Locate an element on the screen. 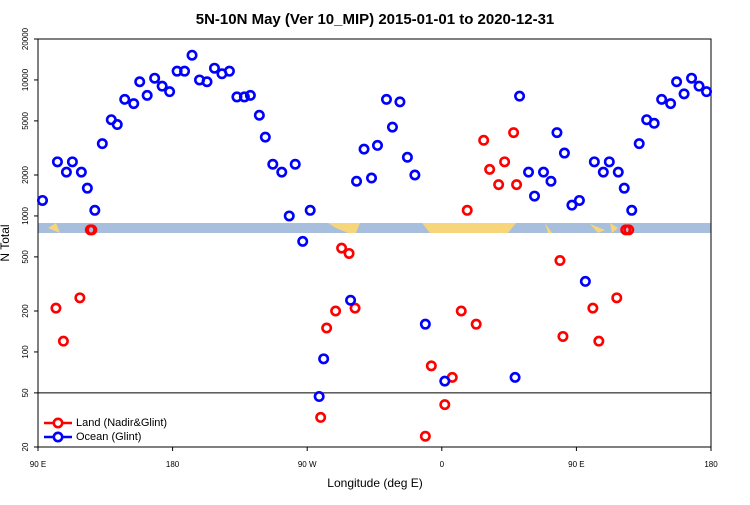 Image resolution: width=750 pixels, height=505 pixels. legend-label: Ocean (Glint) is located at coordinates (108, 437).